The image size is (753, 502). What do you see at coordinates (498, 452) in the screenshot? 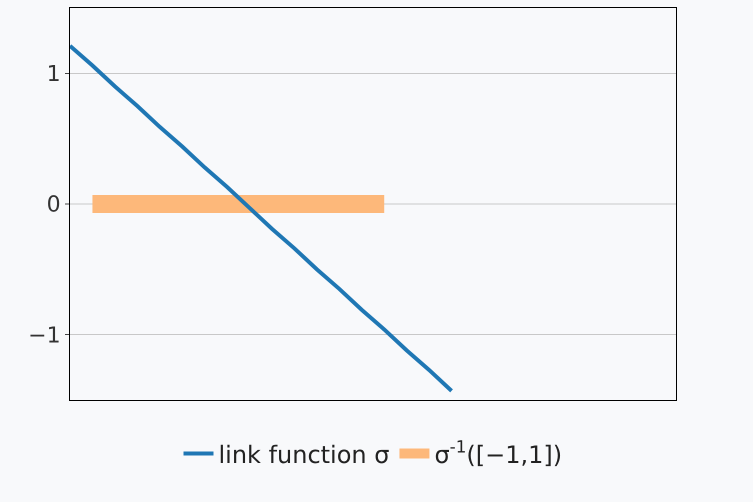
I see `legend-label: σ$^{-1}$([−1,1])` at bounding box center [498, 452].